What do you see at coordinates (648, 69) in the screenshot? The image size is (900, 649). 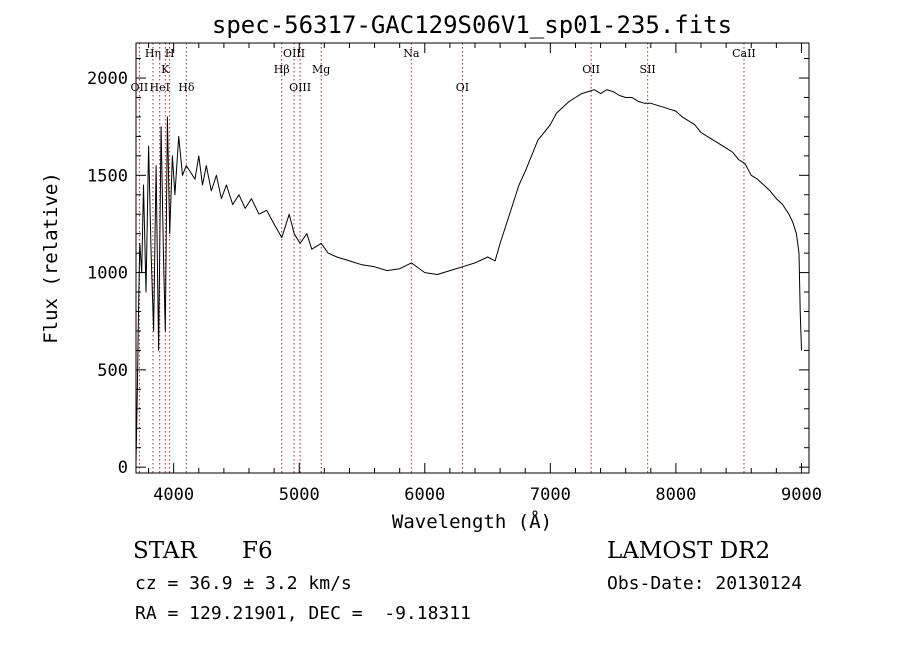 I see `line-marker-label: SII` at bounding box center [648, 69].